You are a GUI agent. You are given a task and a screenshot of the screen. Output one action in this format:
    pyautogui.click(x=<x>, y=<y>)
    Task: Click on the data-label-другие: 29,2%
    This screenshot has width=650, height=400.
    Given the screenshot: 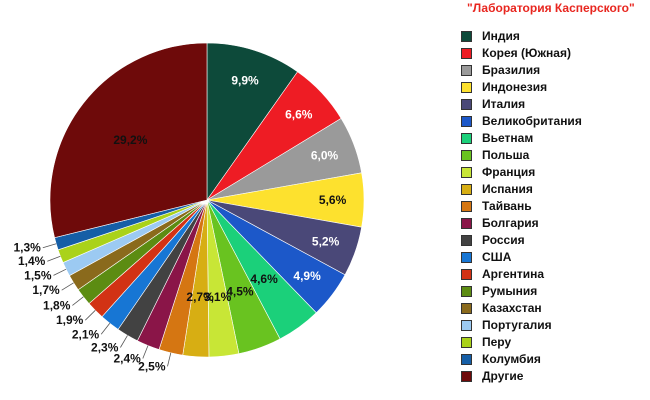 What is the action you would take?
    pyautogui.click(x=130, y=140)
    